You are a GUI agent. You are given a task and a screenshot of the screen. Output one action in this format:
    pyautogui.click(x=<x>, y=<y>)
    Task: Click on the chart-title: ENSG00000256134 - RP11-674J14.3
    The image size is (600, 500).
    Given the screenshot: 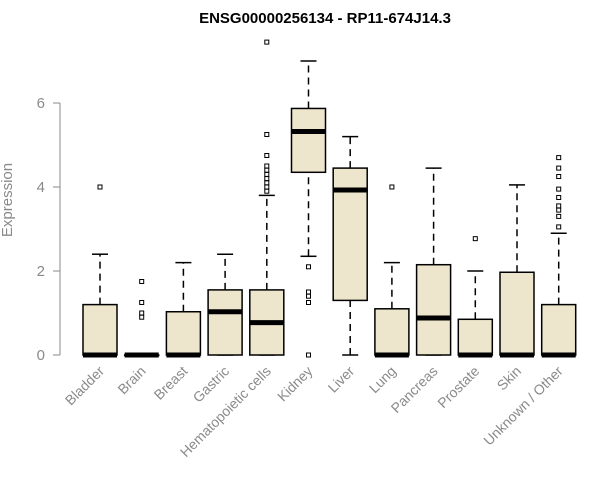 What is the action you would take?
    pyautogui.click(x=325, y=18)
    